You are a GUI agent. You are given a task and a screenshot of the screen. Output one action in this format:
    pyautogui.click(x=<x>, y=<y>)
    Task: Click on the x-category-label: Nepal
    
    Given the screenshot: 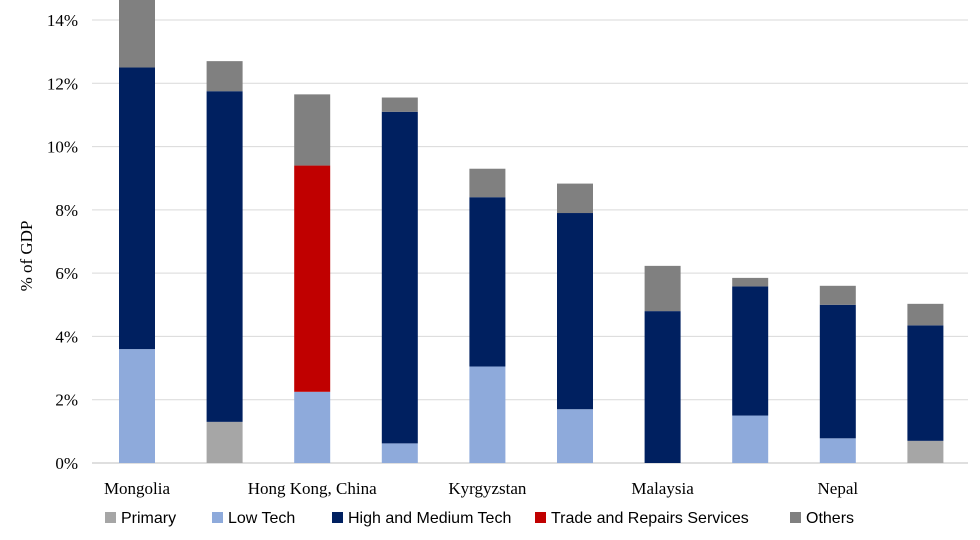 What is the action you would take?
    pyautogui.click(x=838, y=488)
    